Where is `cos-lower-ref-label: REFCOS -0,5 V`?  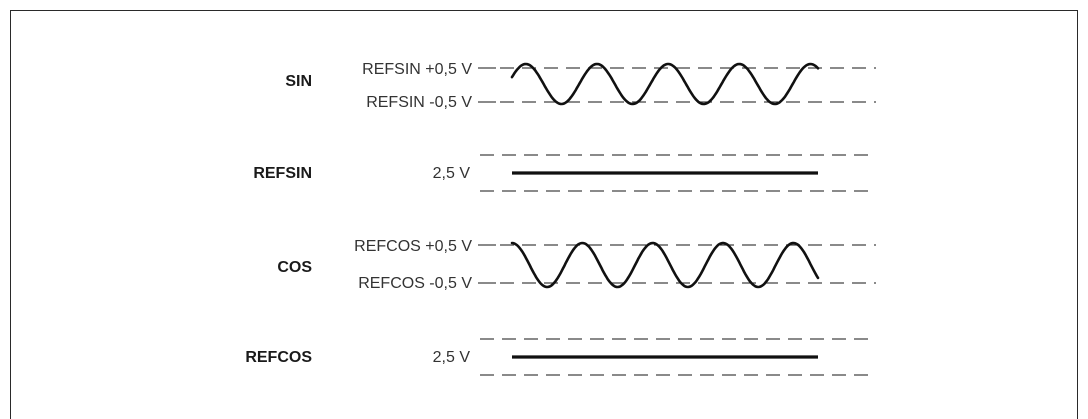
cos-lower-ref-label: REFCOS -0,5 V is located at coordinates (415, 283).